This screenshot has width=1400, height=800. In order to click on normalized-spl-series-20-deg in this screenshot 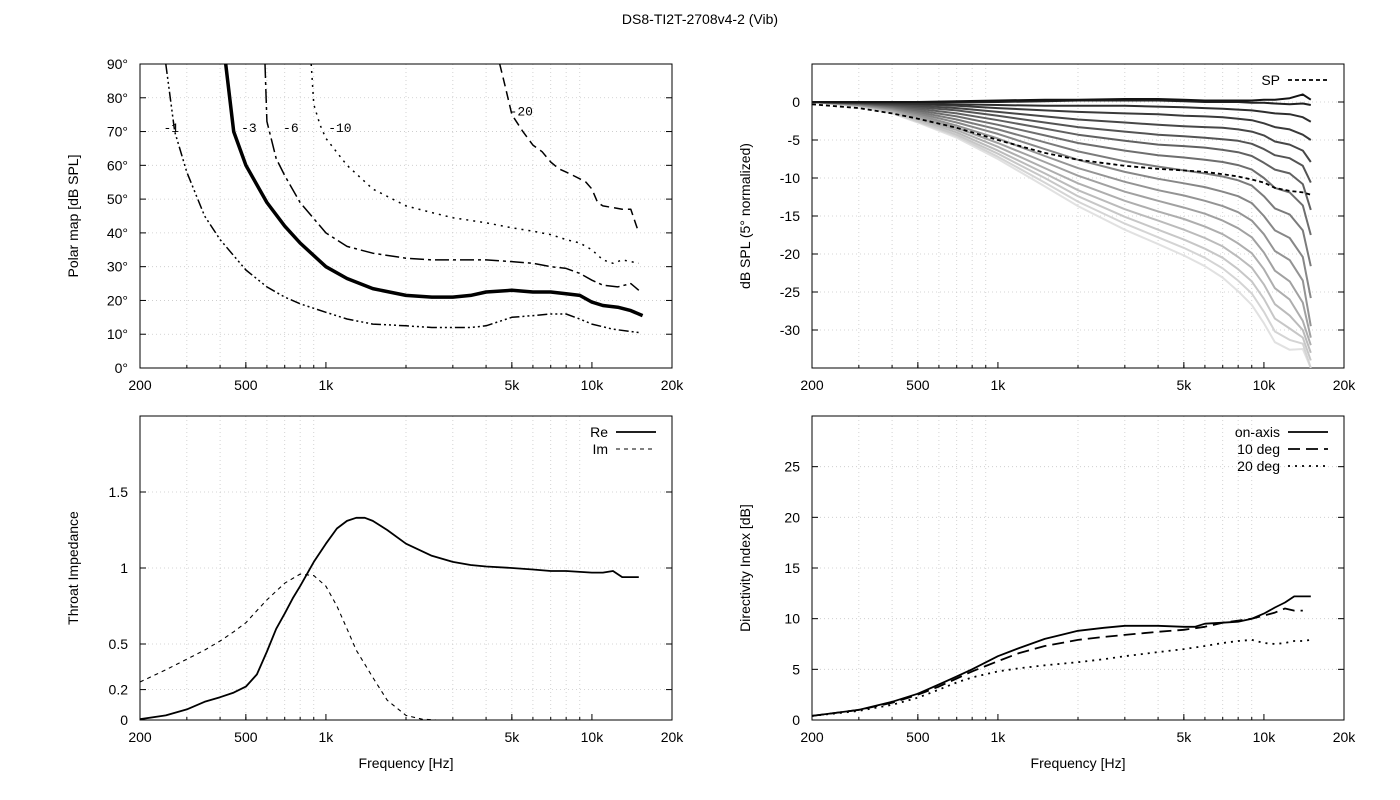, I will do `click(1062, 112)`.